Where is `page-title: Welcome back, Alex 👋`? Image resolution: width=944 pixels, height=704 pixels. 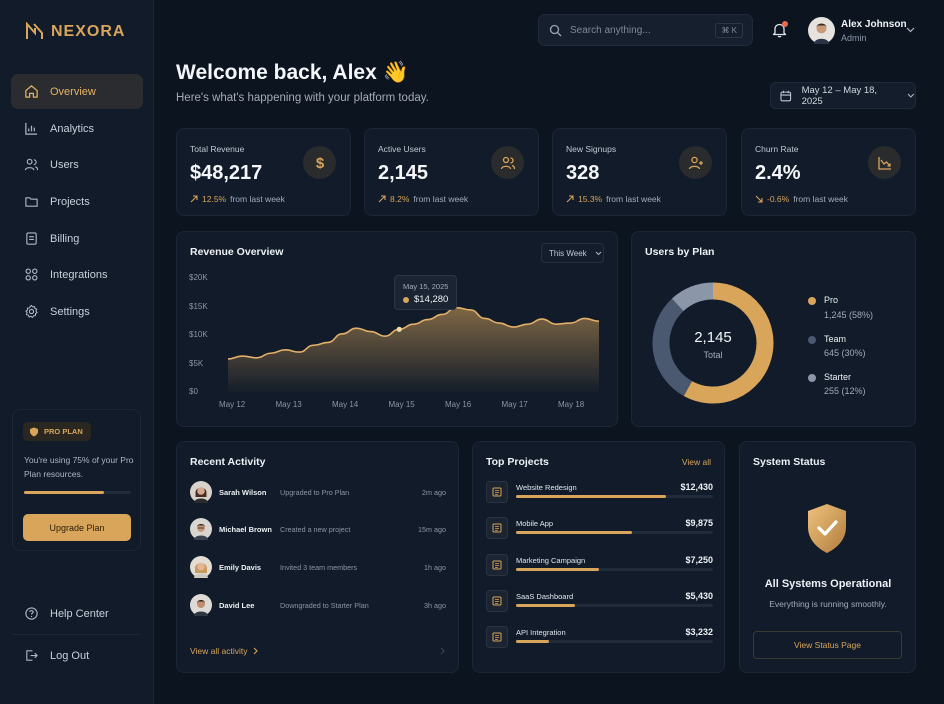
page-title: Welcome back, Alex 👋 is located at coordinates (292, 72).